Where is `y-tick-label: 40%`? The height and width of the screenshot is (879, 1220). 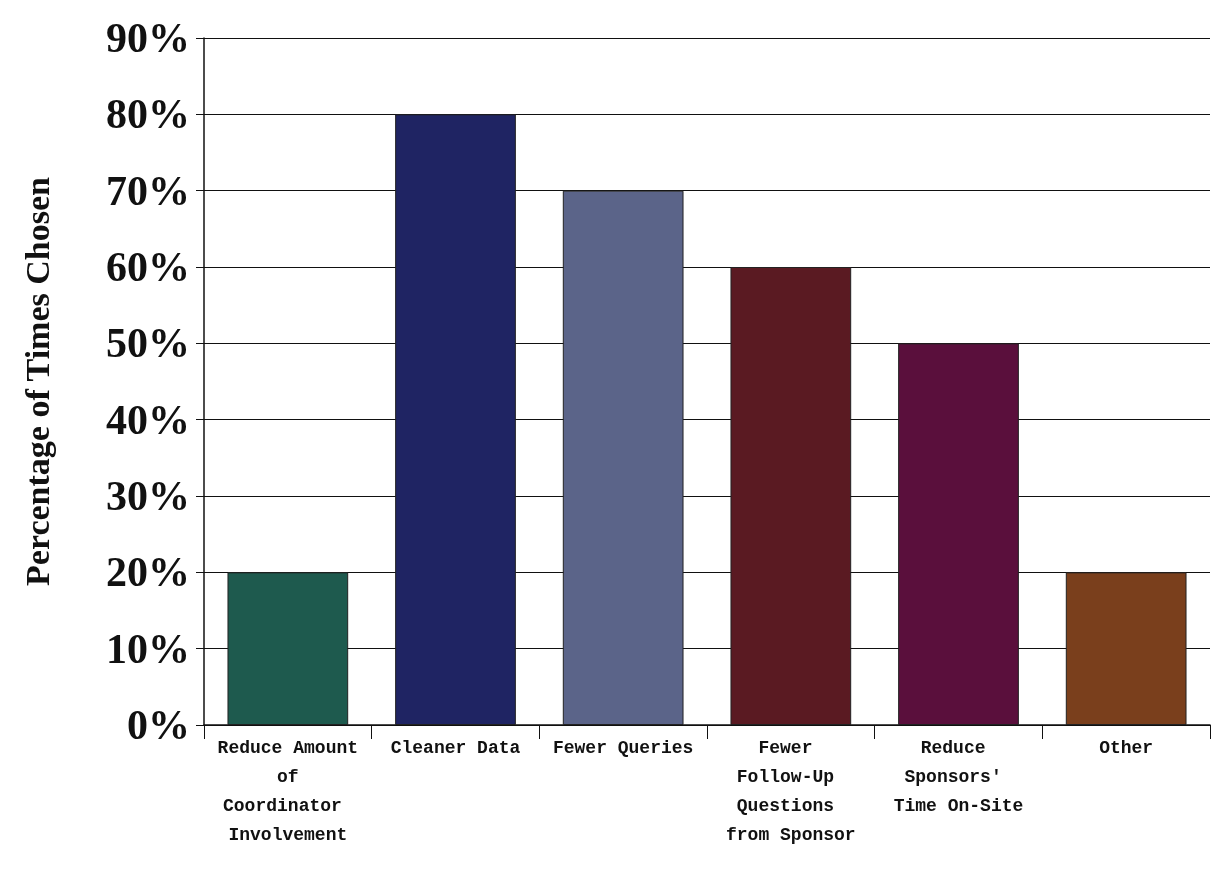
y-tick-label: 40% is located at coordinates (148, 419).